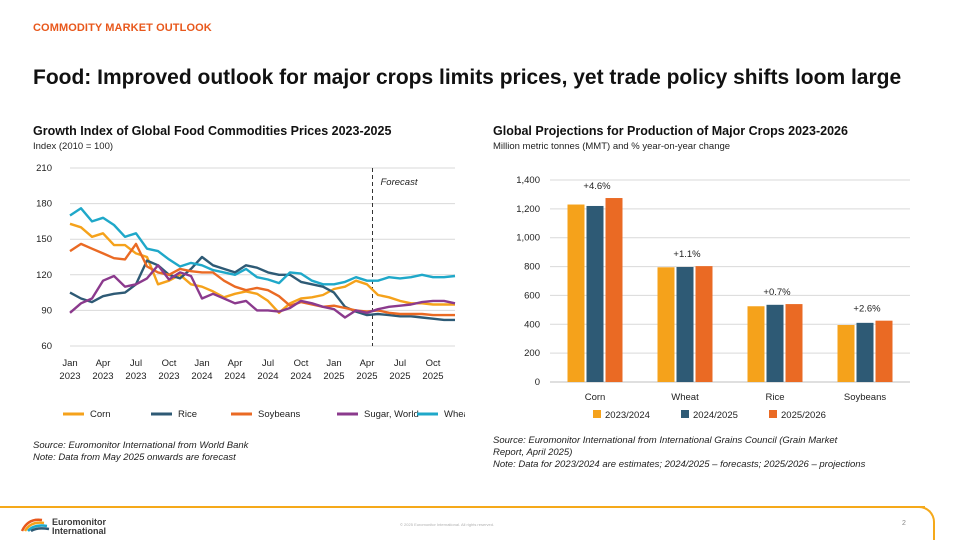 The height and width of the screenshot is (540, 960). Describe the element at coordinates (533, 452) in the screenshot. I see `bar-chart-source-line-2: Report, April 2025)` at that location.